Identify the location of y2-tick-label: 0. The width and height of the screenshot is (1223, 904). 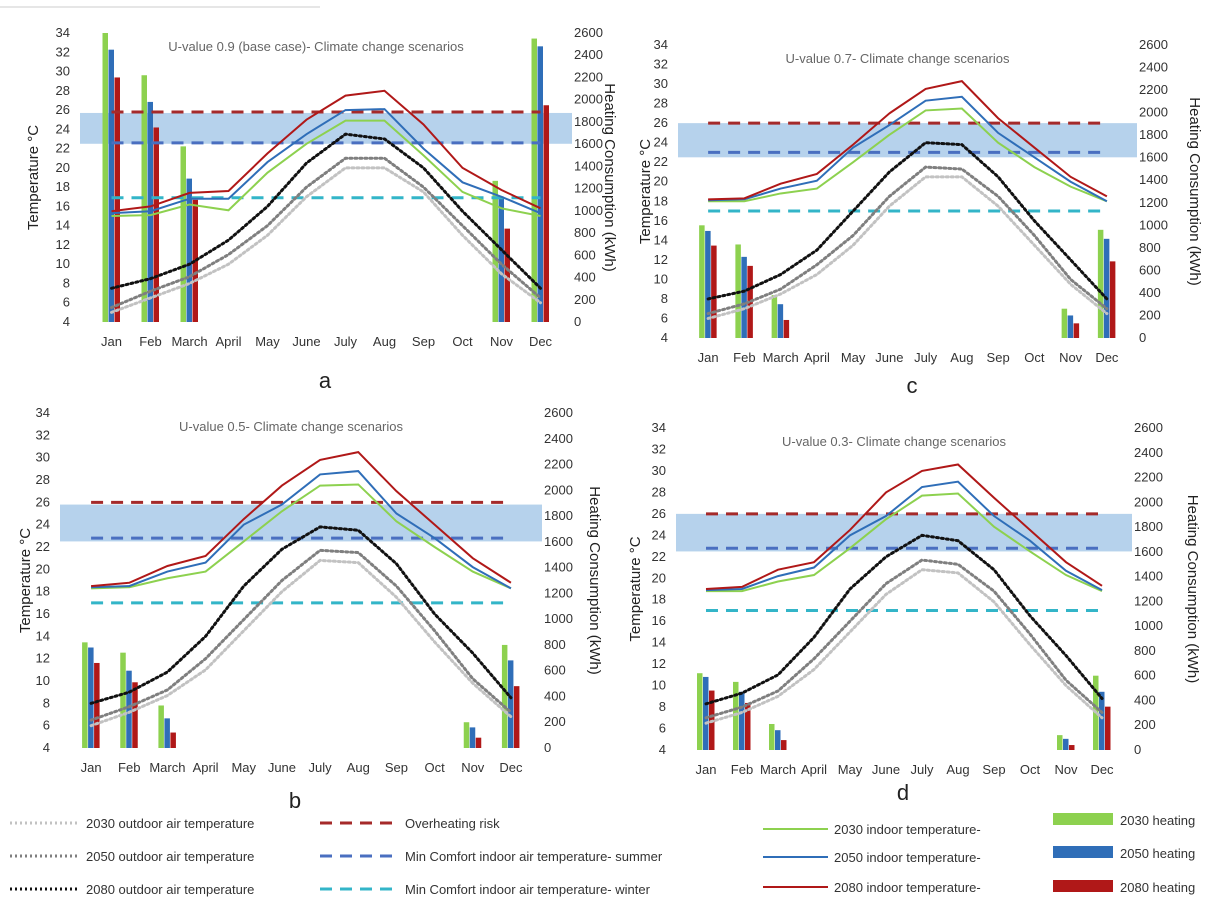
(547, 747).